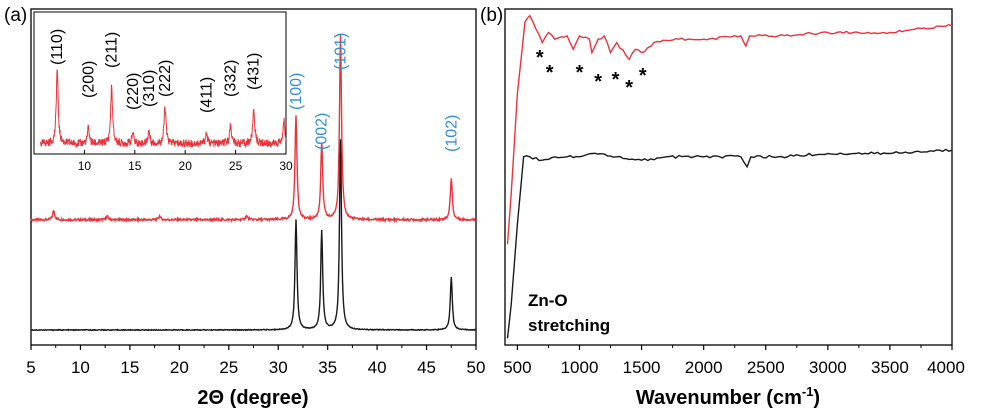  What do you see at coordinates (255, 361) in the screenshot?
I see `panel-a-x-ticks: 5 10 15 20 25 30 35 40 45 50` at bounding box center [255, 361].